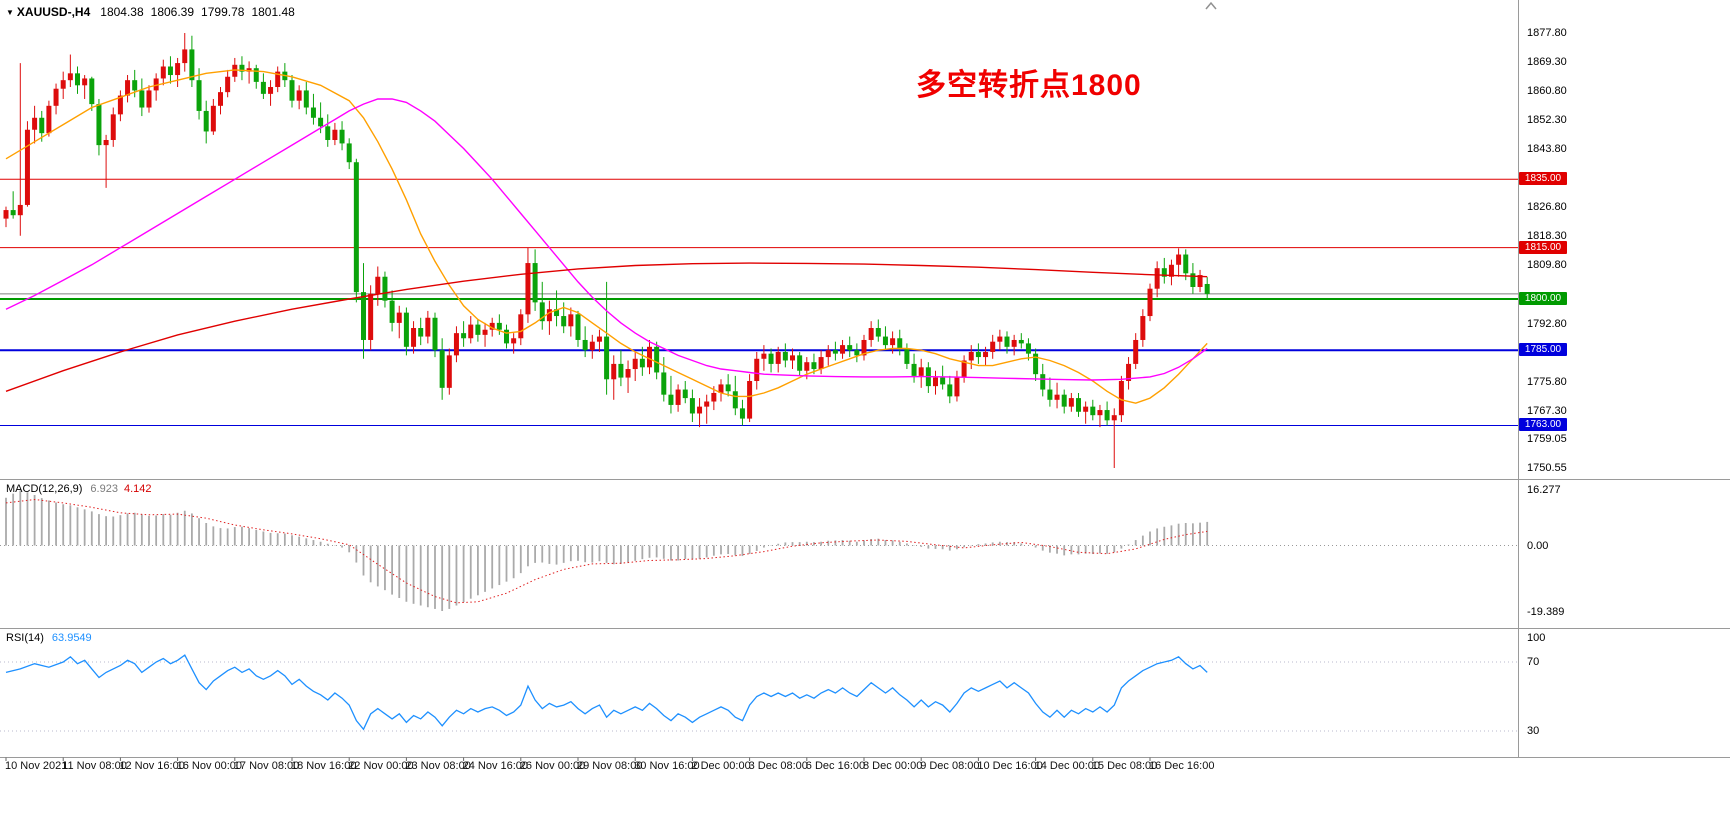 Image resolution: width=1730 pixels, height=839 pixels. I want to click on price-tick-label: 1852.30, so click(1547, 120).